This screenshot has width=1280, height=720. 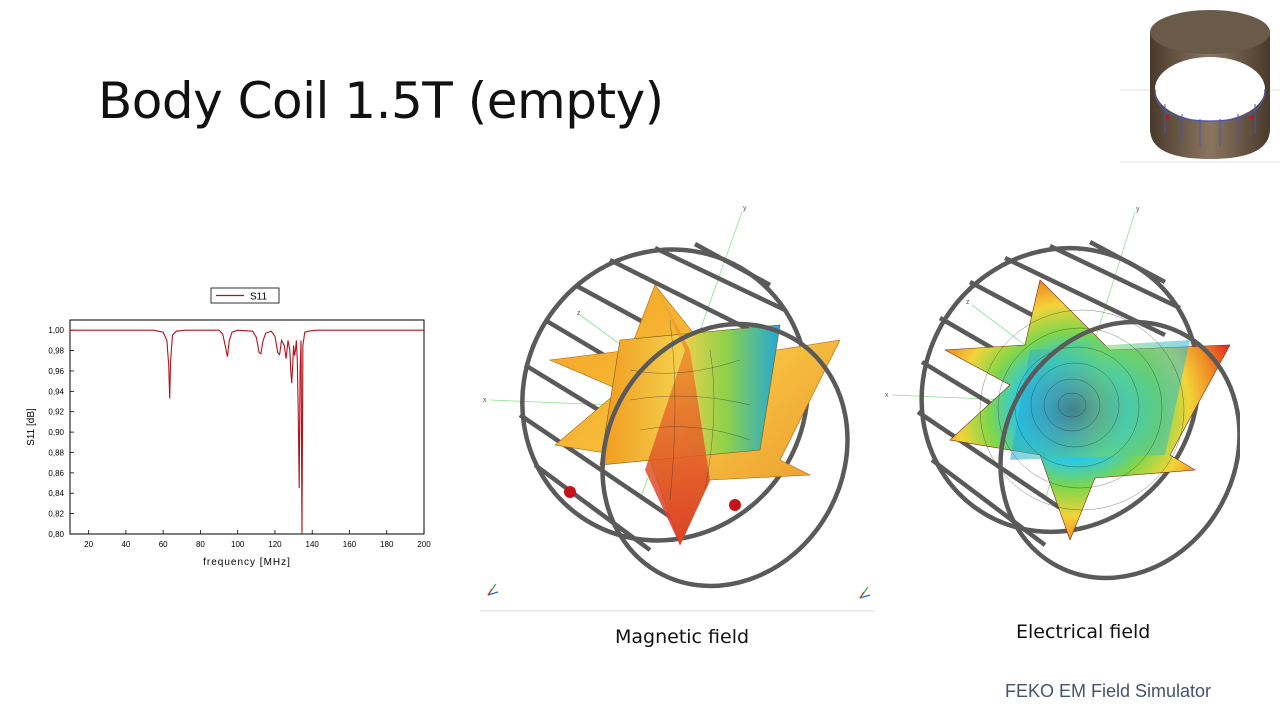 I want to click on coil-thumbnail-graphic, so click(x=1200, y=86).